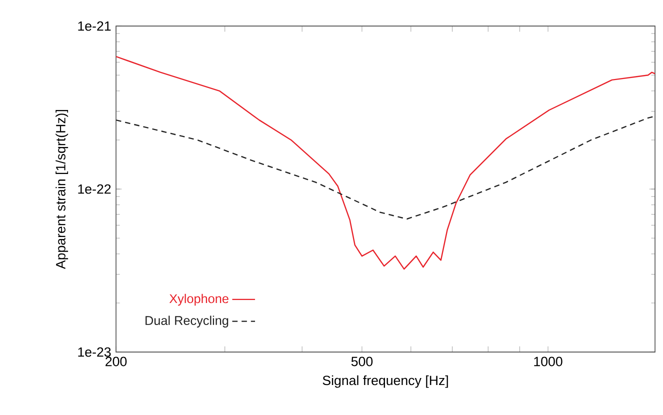  I want to click on legend-label: Dual Recycling, so click(187, 322).